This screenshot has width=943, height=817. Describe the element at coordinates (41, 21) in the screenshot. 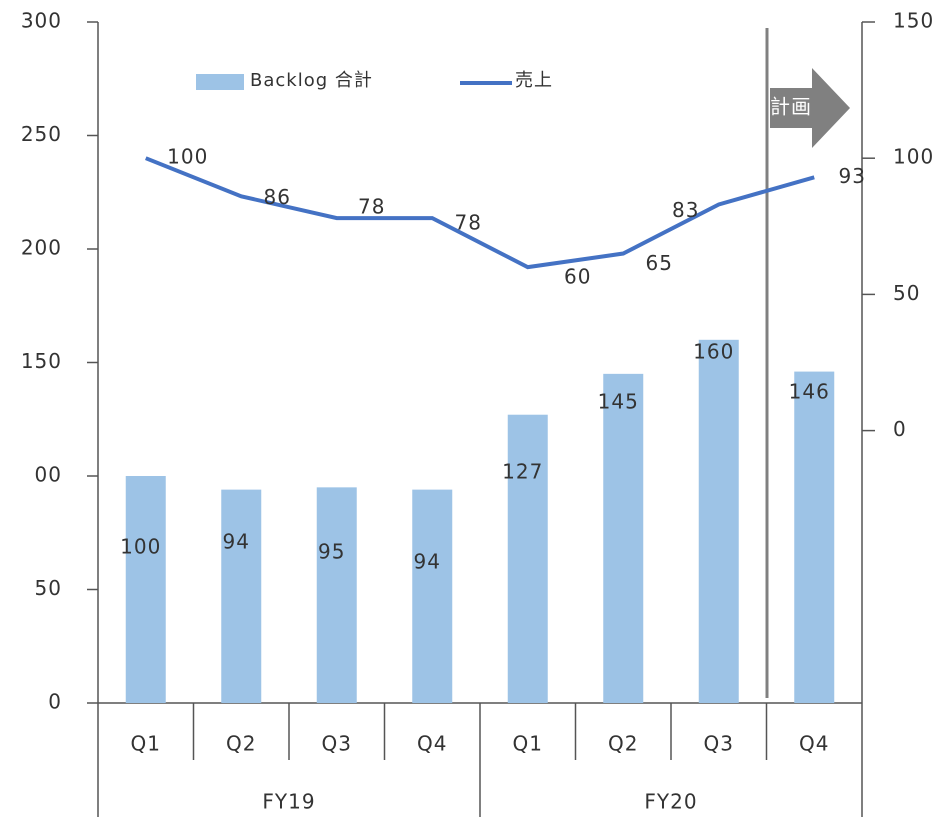

I see `y-tick-label: 300` at that location.